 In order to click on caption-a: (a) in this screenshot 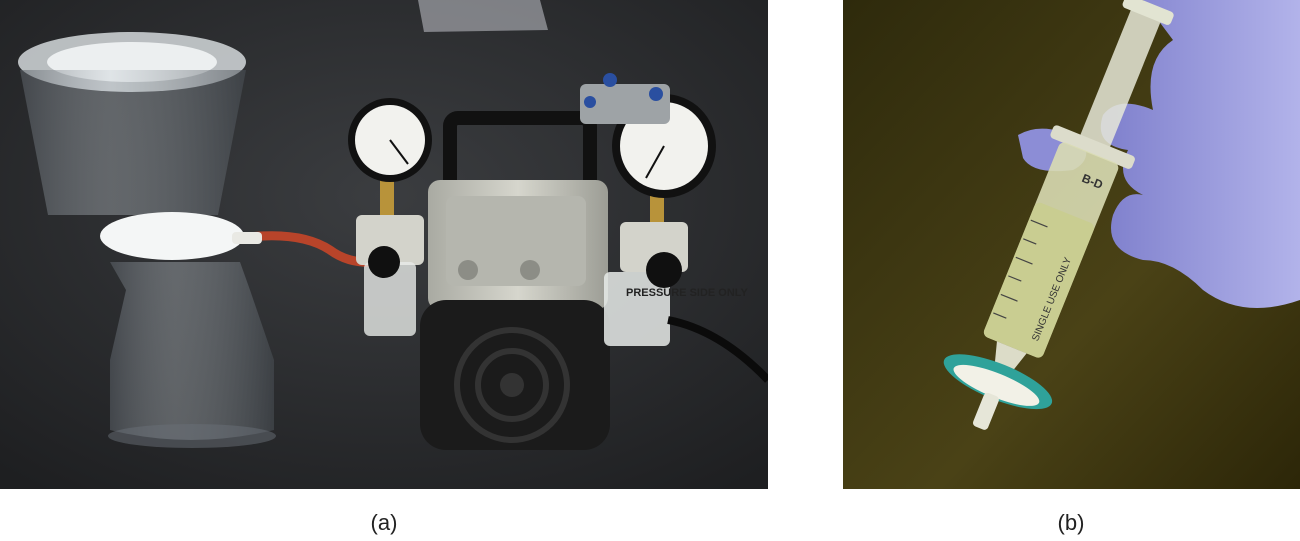, I will do `click(384, 522)`.